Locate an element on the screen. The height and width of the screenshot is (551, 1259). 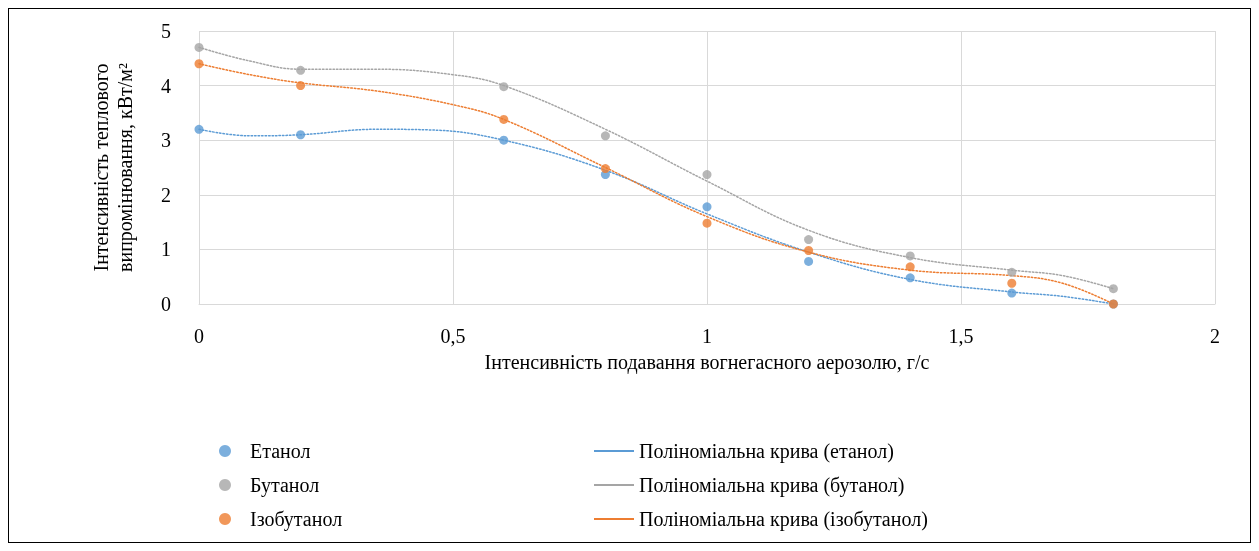
legend-label: Бутанол is located at coordinates (285, 485).